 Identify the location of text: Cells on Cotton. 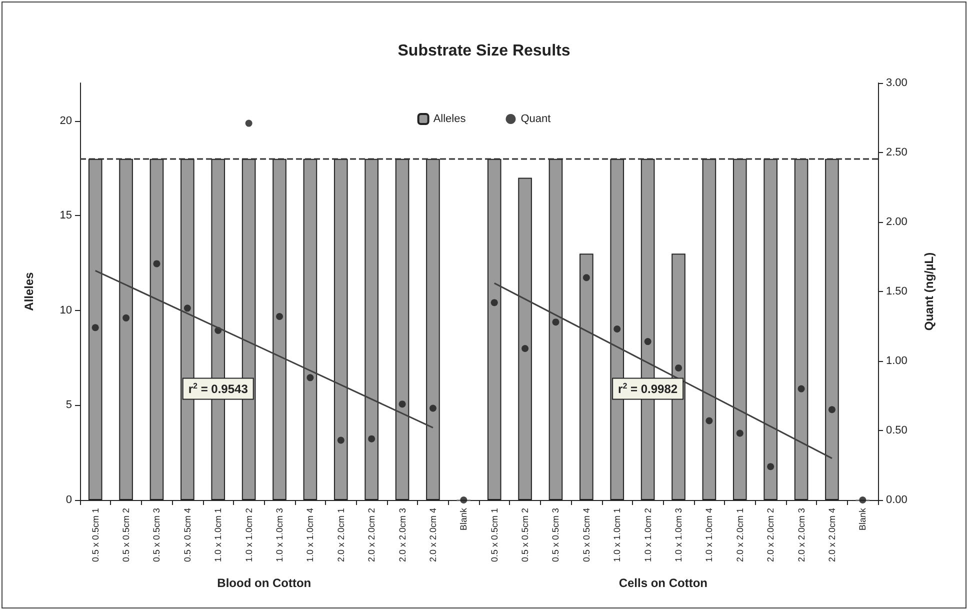
(663, 583).